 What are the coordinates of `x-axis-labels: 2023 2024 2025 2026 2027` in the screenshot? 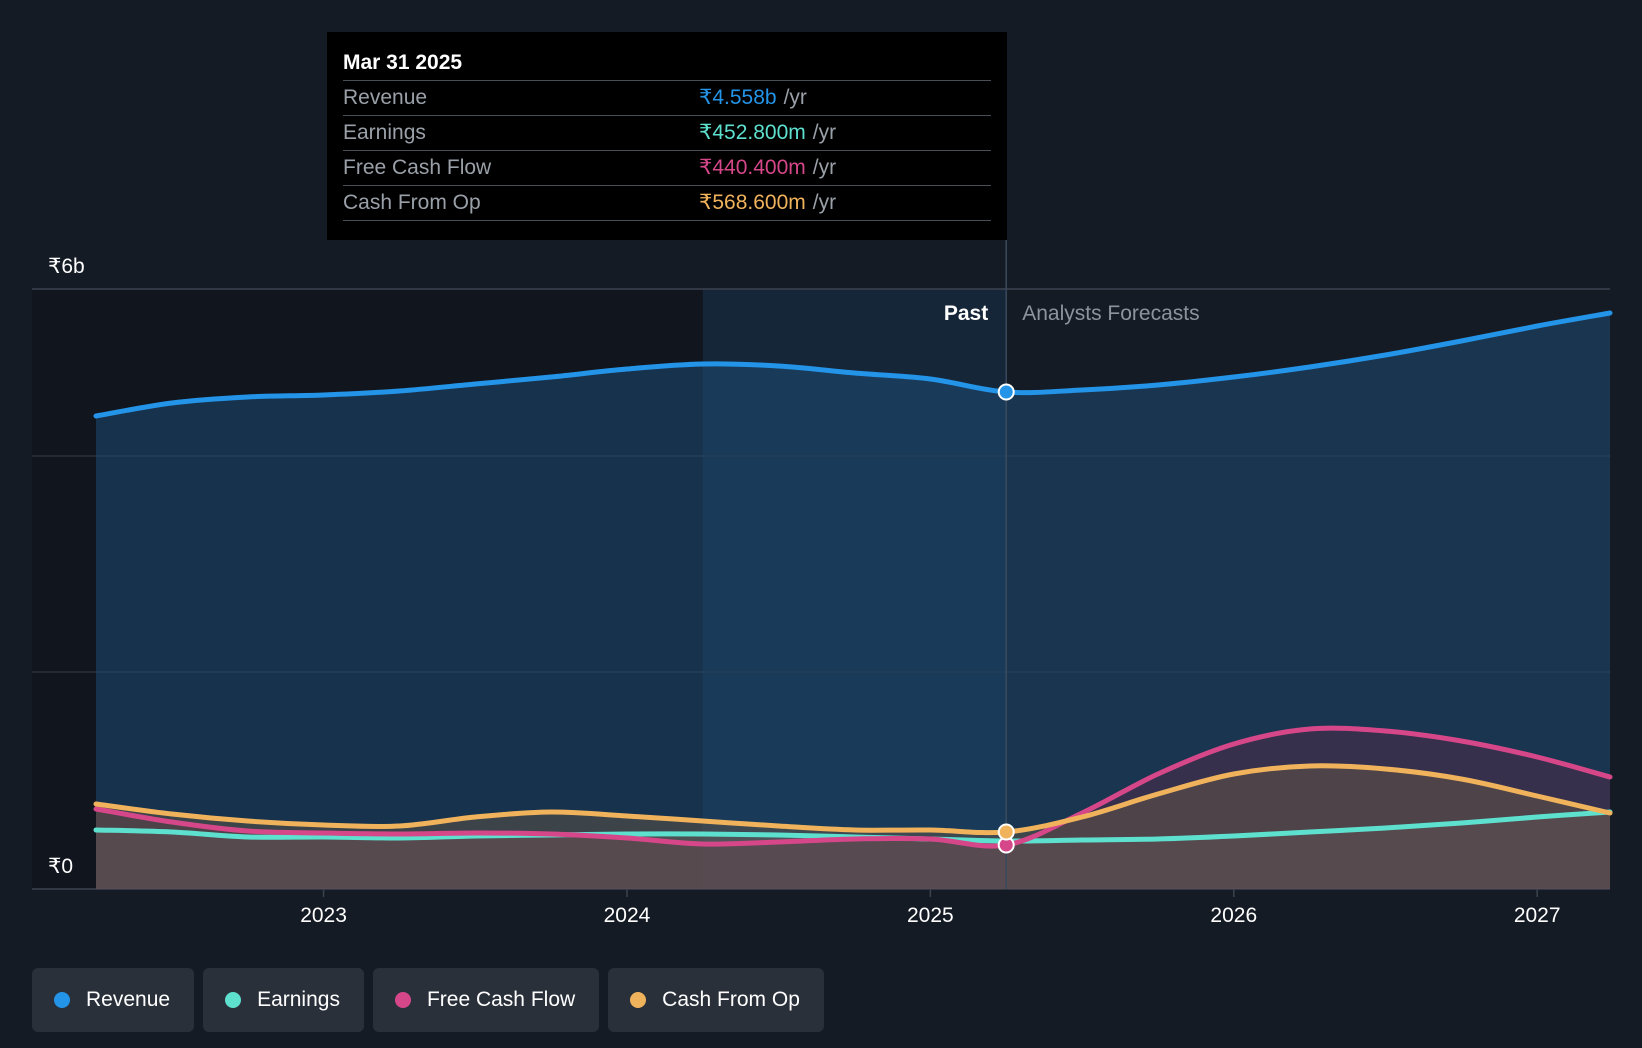 It's located at (930, 908).